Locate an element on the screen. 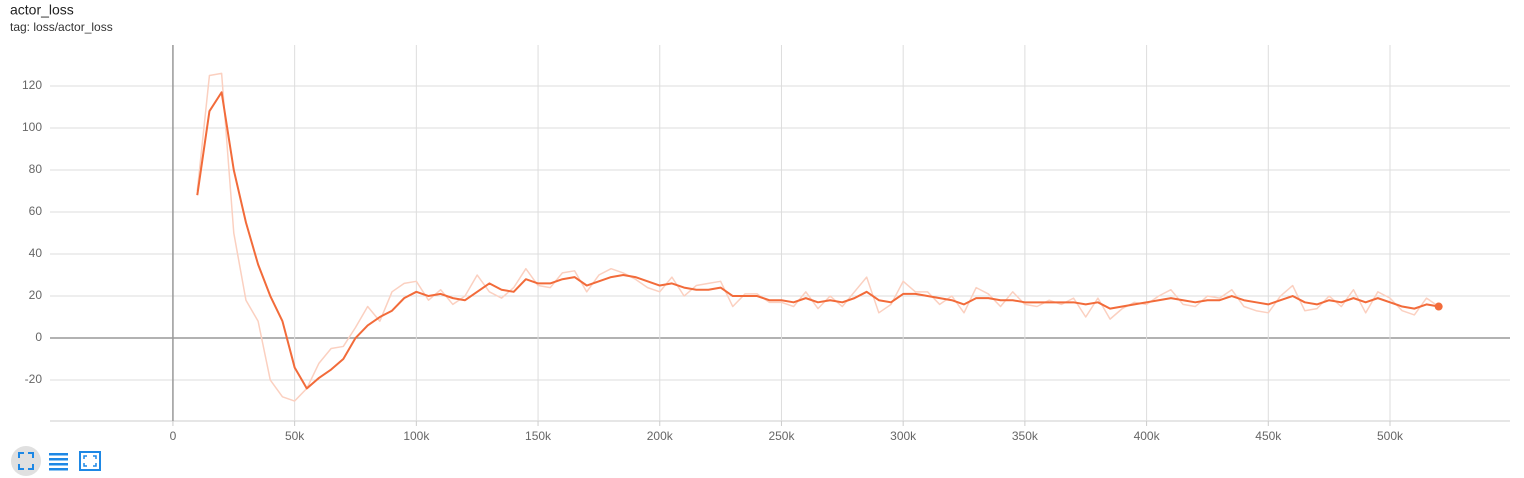 Image resolution: width=1524 pixels, height=478 pixels. fit-domain-button is located at coordinates (90, 461).